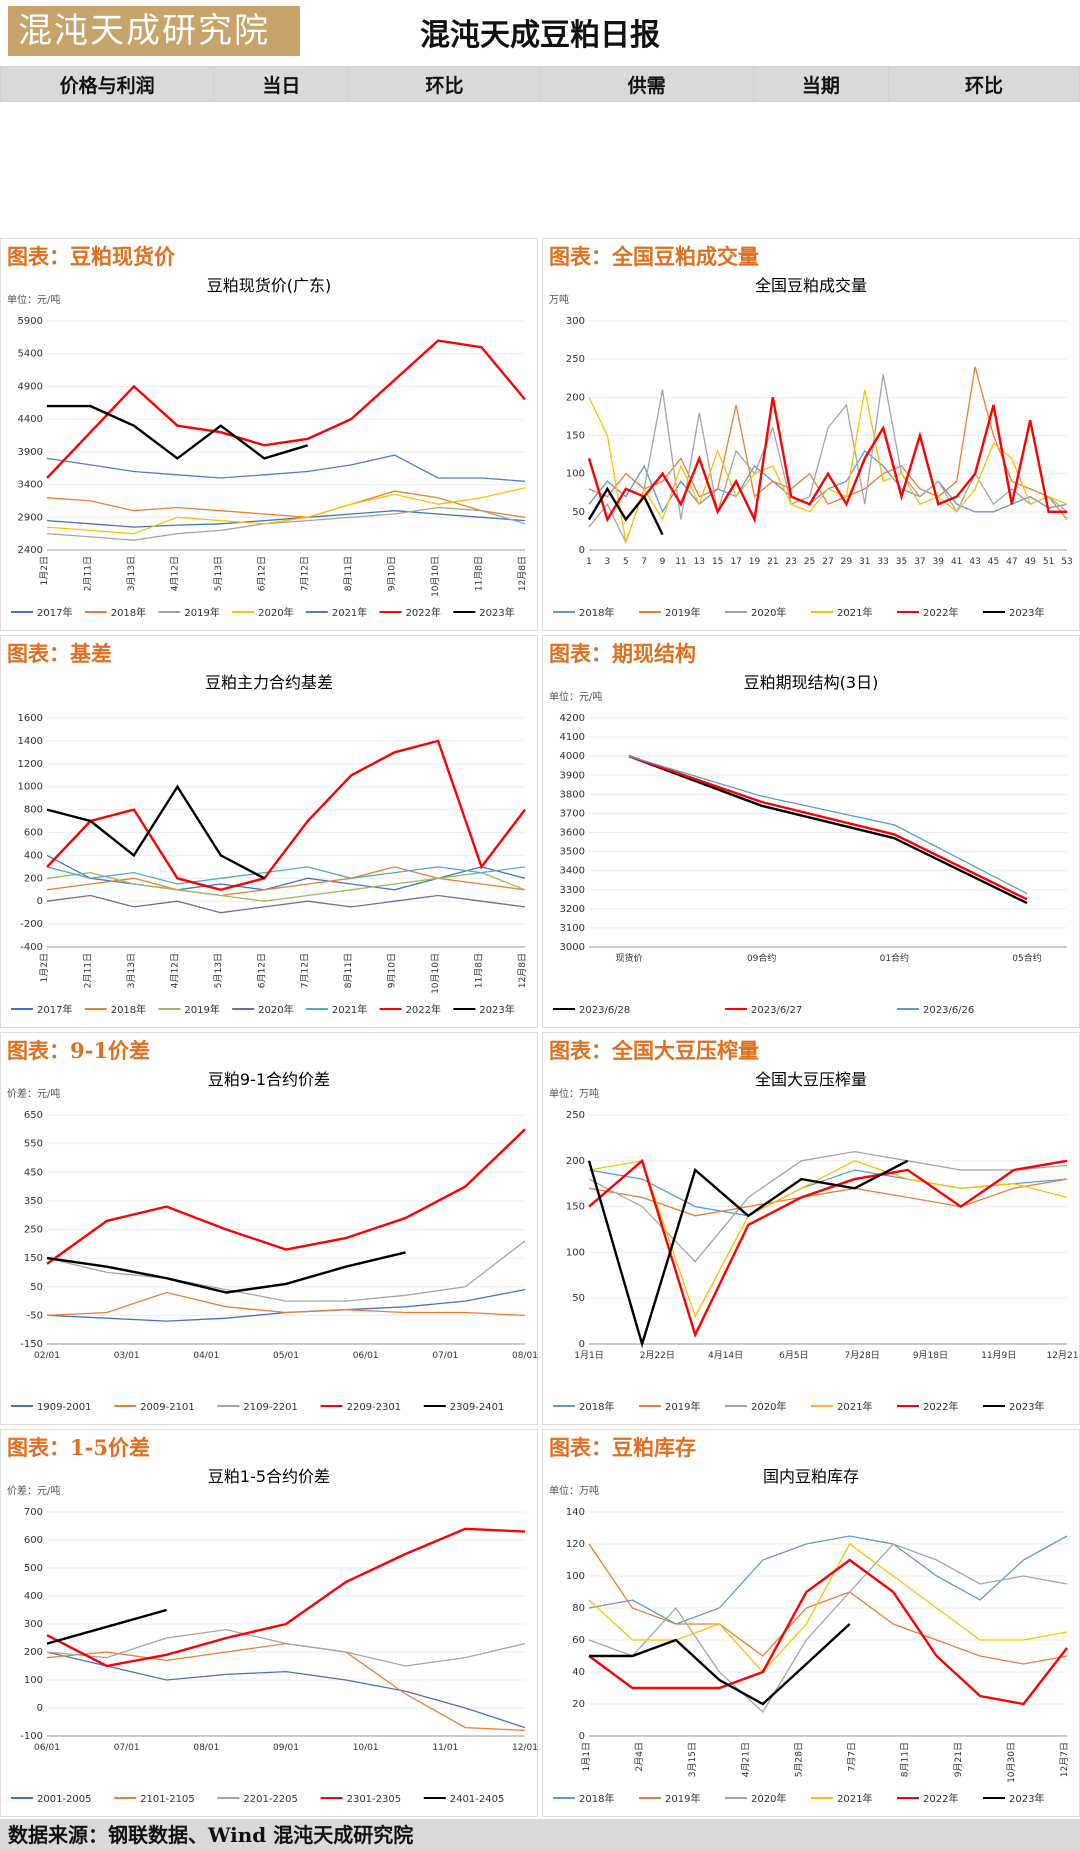  What do you see at coordinates (654, 1050) in the screenshot?
I see `panel-title: 图表：全国大豆压榨量` at bounding box center [654, 1050].